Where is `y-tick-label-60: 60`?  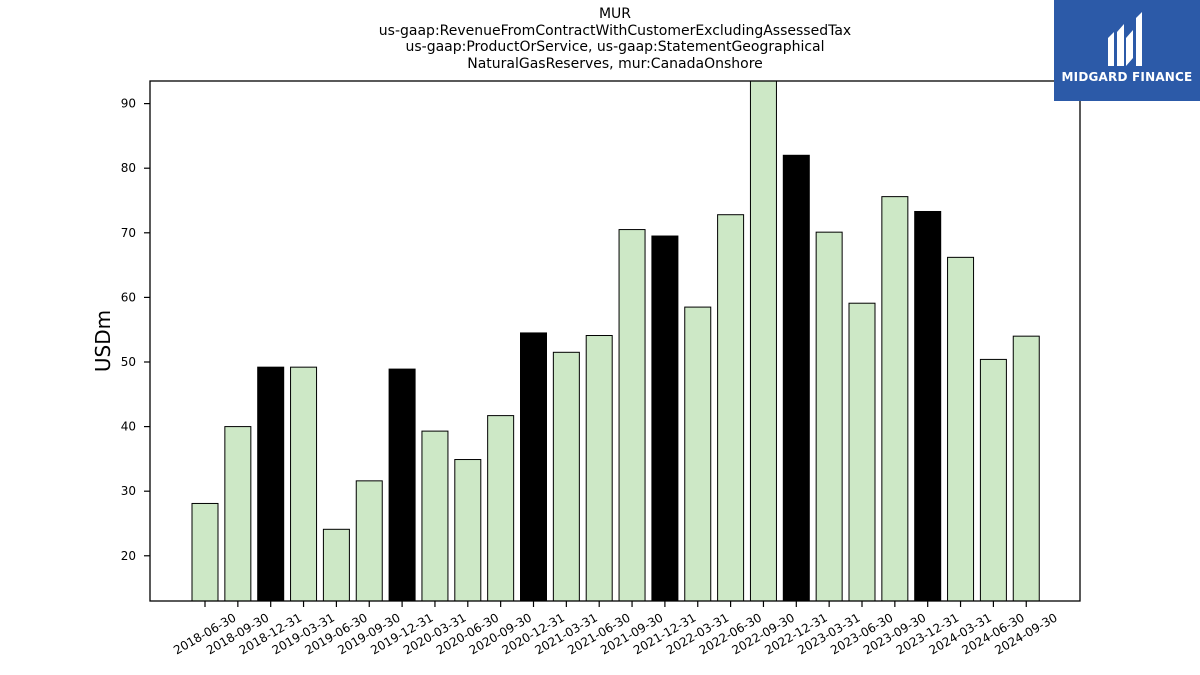 y-tick-label-60: 60 is located at coordinates (128, 297).